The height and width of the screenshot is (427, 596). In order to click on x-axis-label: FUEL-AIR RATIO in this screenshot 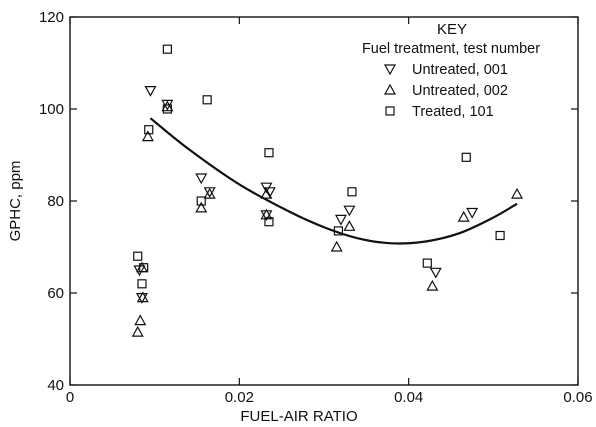, I will do `click(298, 416)`.